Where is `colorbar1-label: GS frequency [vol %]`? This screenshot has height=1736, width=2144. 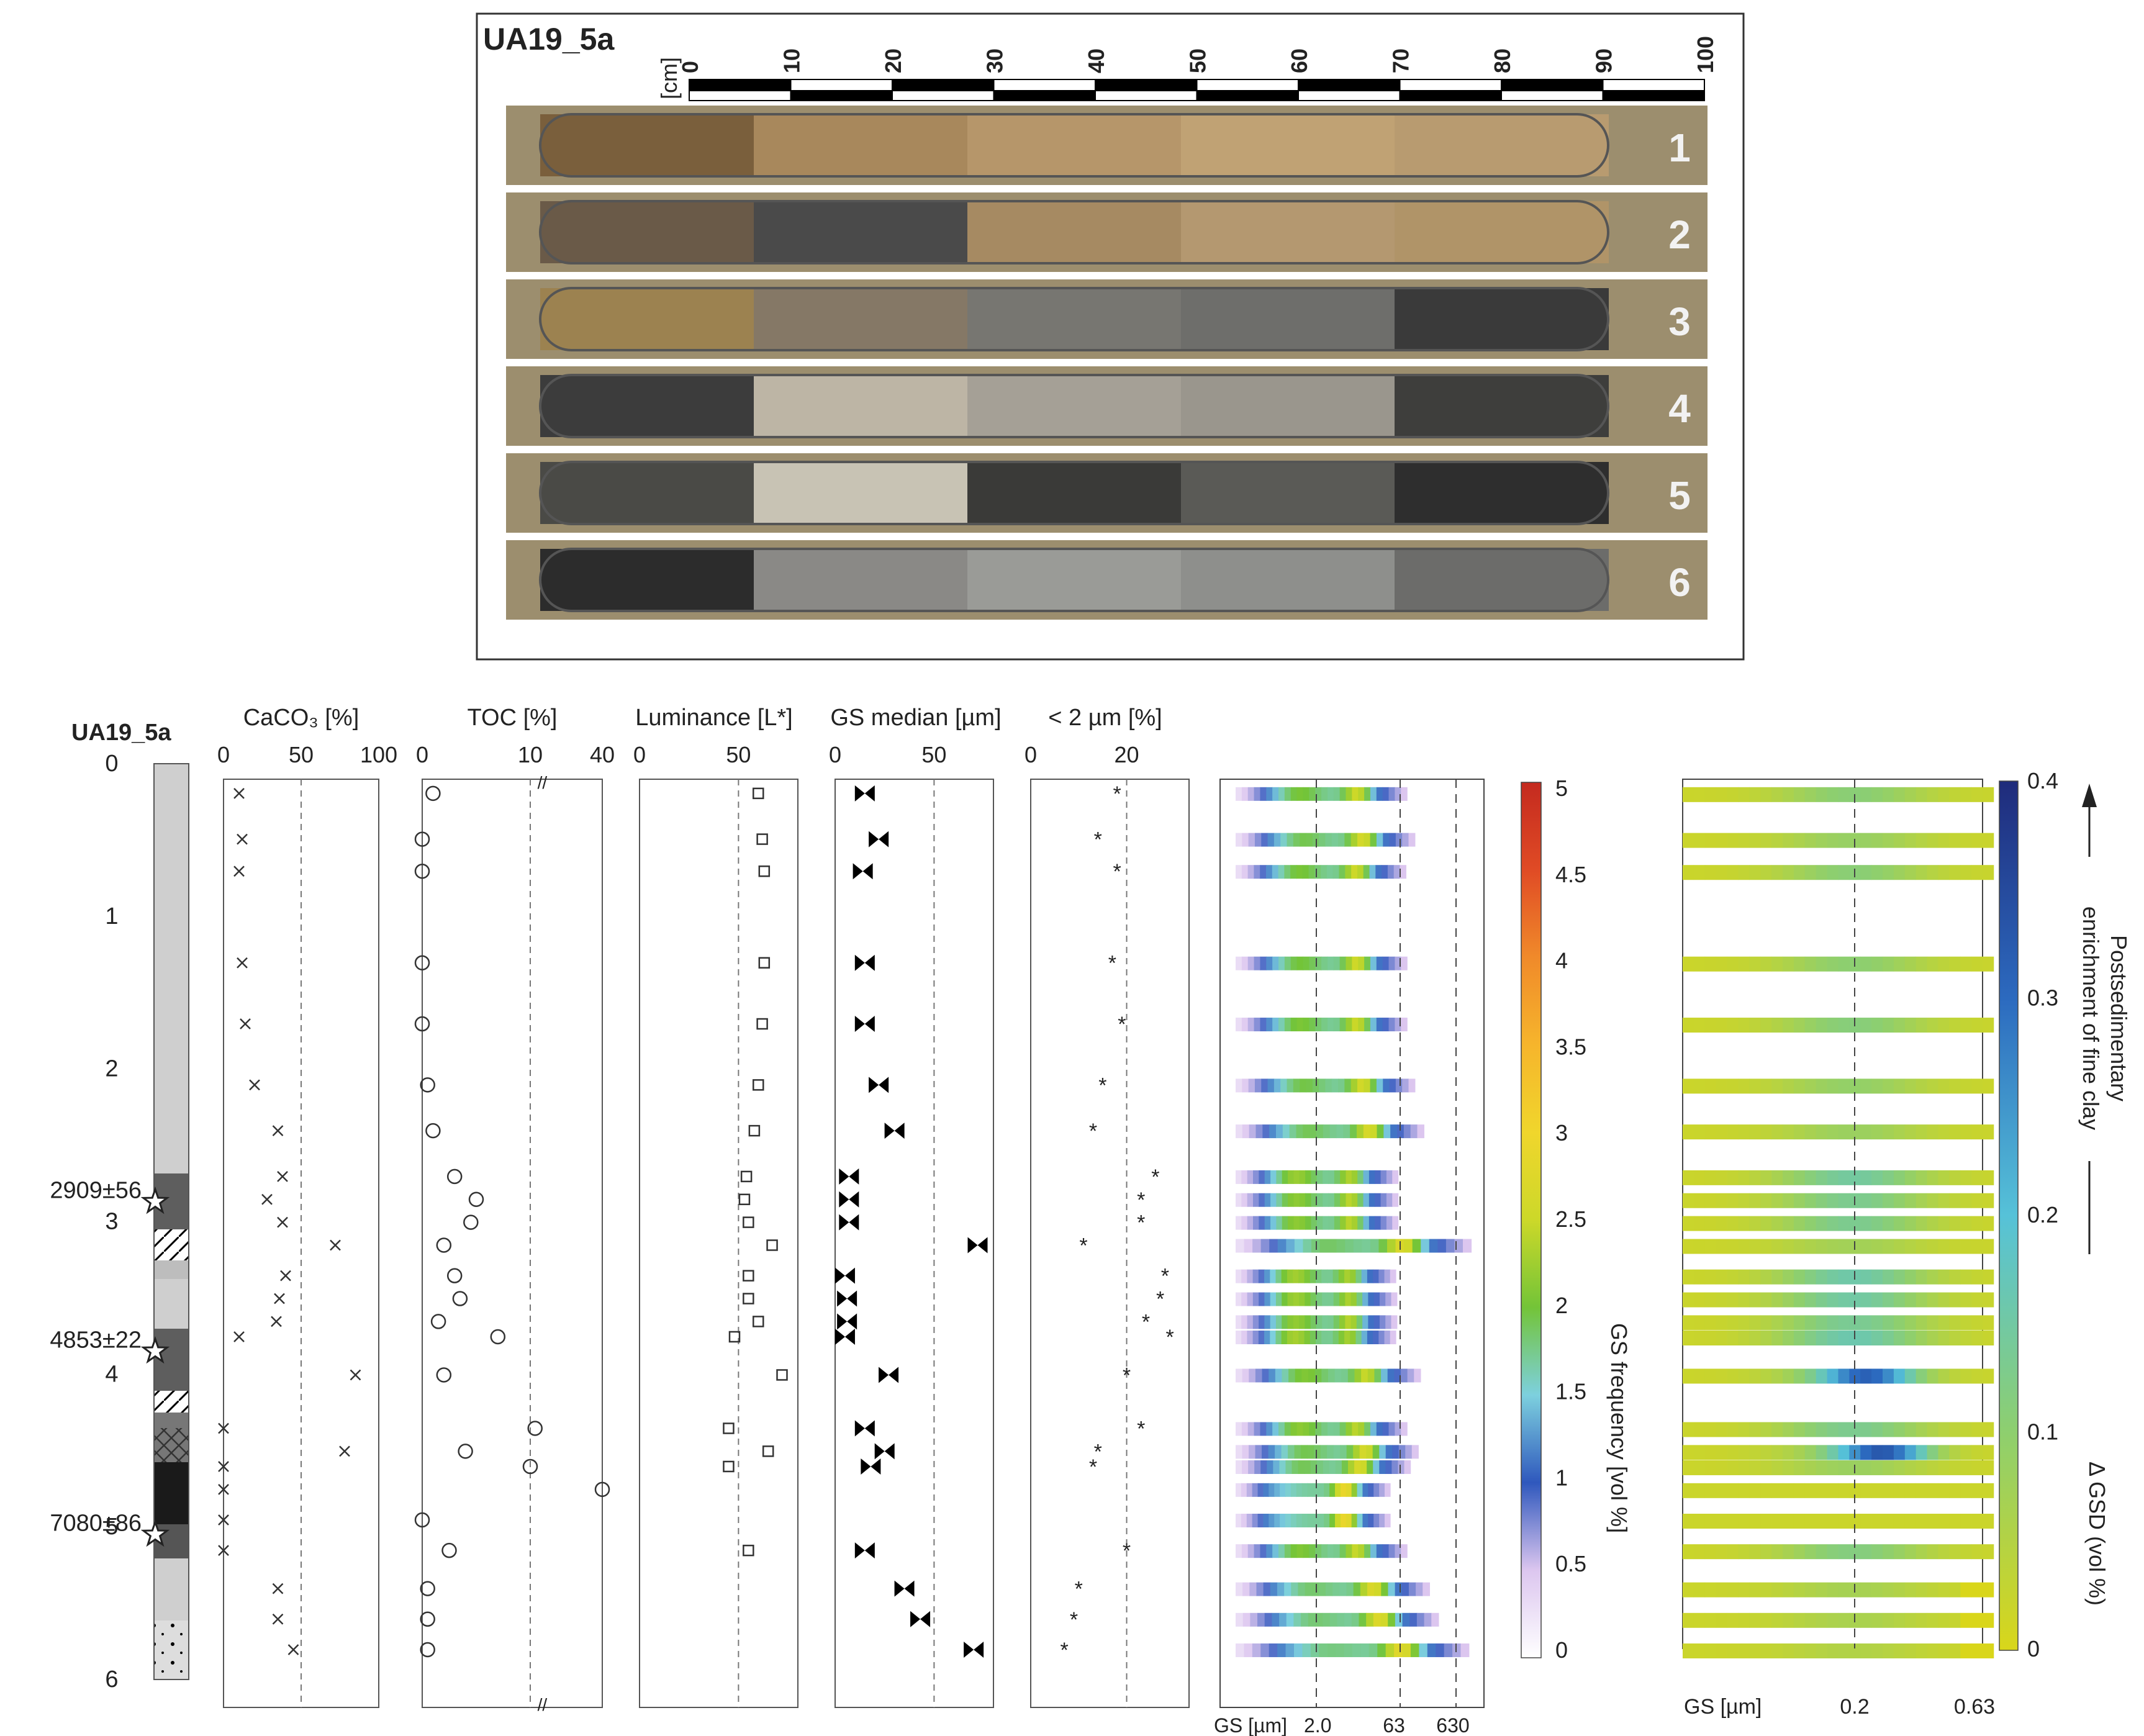
colorbar1-label: GS frequency [vol %] is located at coordinates (1619, 1428).